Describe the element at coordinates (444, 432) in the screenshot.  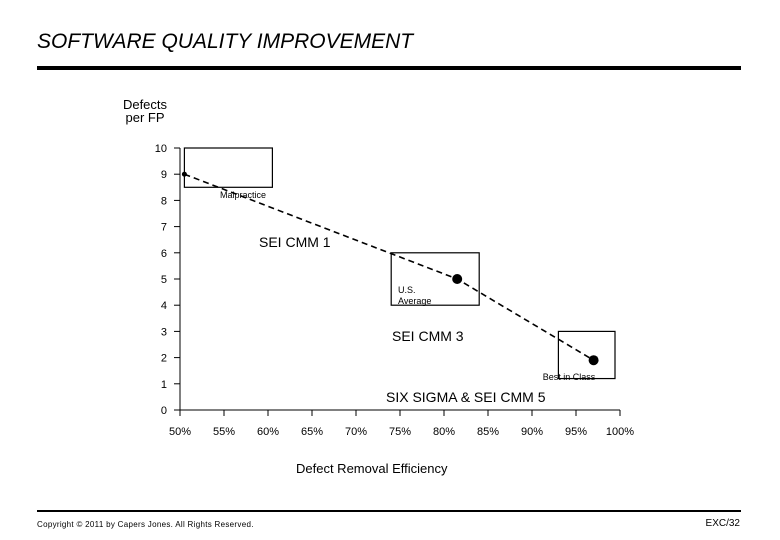
I see `x-tick-label: 80%` at that location.